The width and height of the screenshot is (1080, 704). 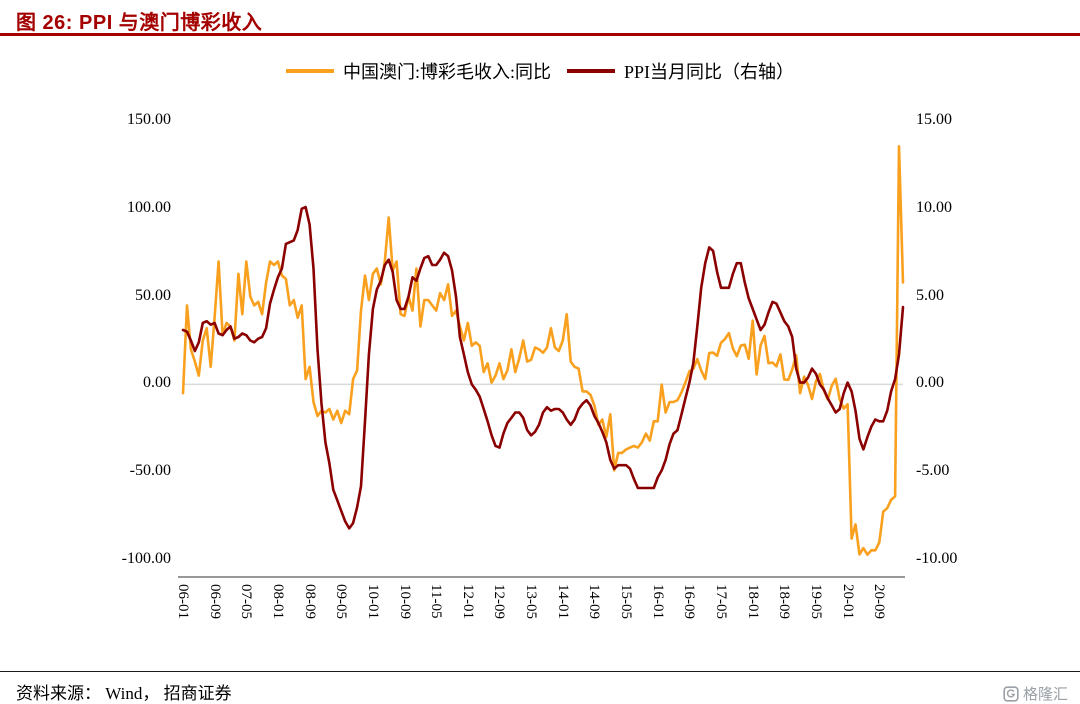 I want to click on x-axis-tick: 12-09, so click(x=499, y=601).